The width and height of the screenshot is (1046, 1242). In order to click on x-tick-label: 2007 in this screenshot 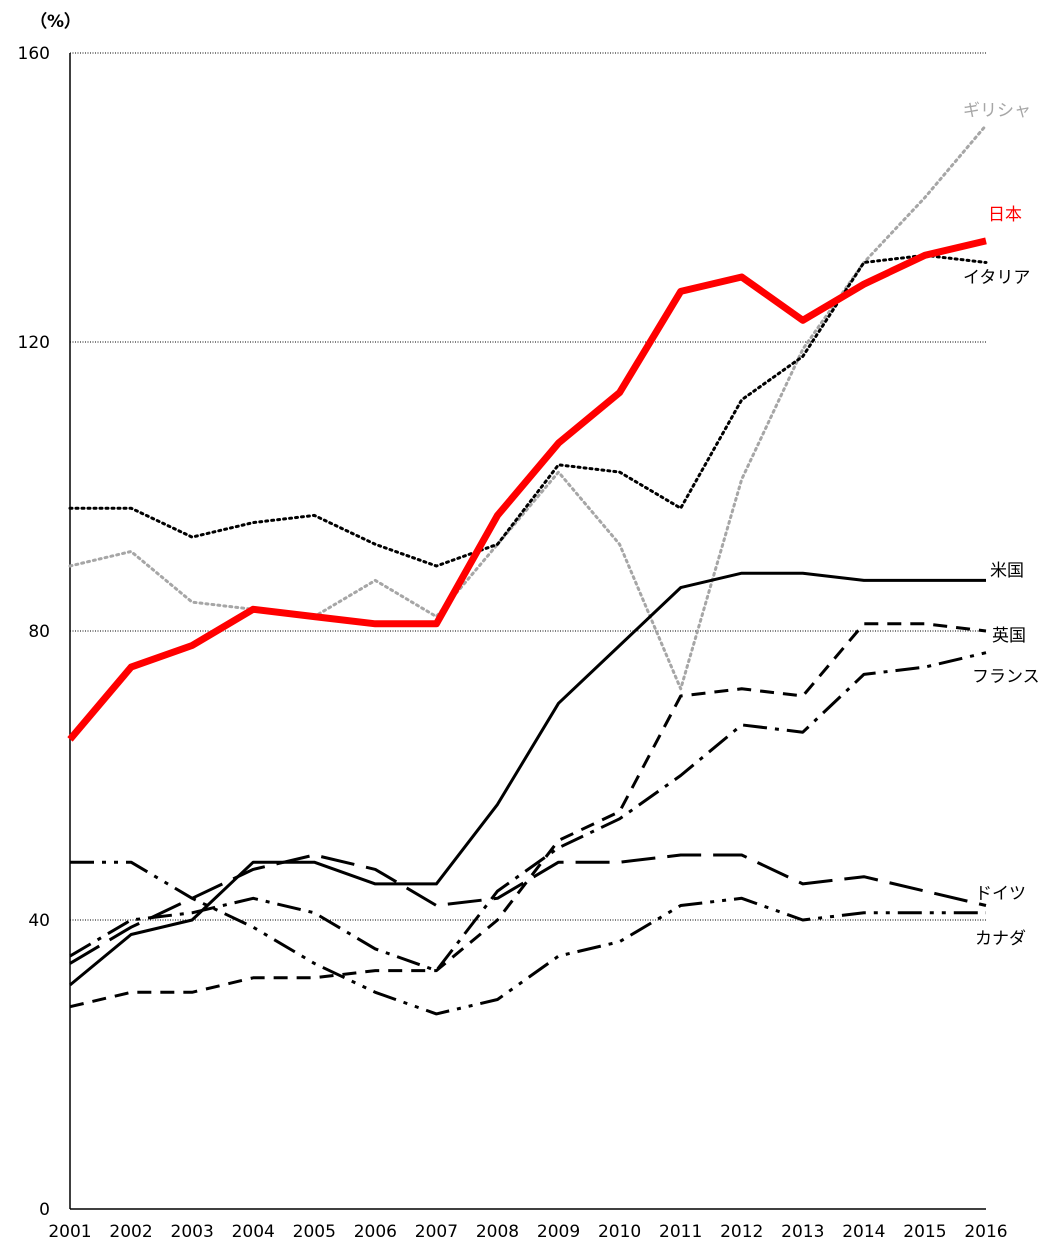, I will do `click(436, 1232)`.